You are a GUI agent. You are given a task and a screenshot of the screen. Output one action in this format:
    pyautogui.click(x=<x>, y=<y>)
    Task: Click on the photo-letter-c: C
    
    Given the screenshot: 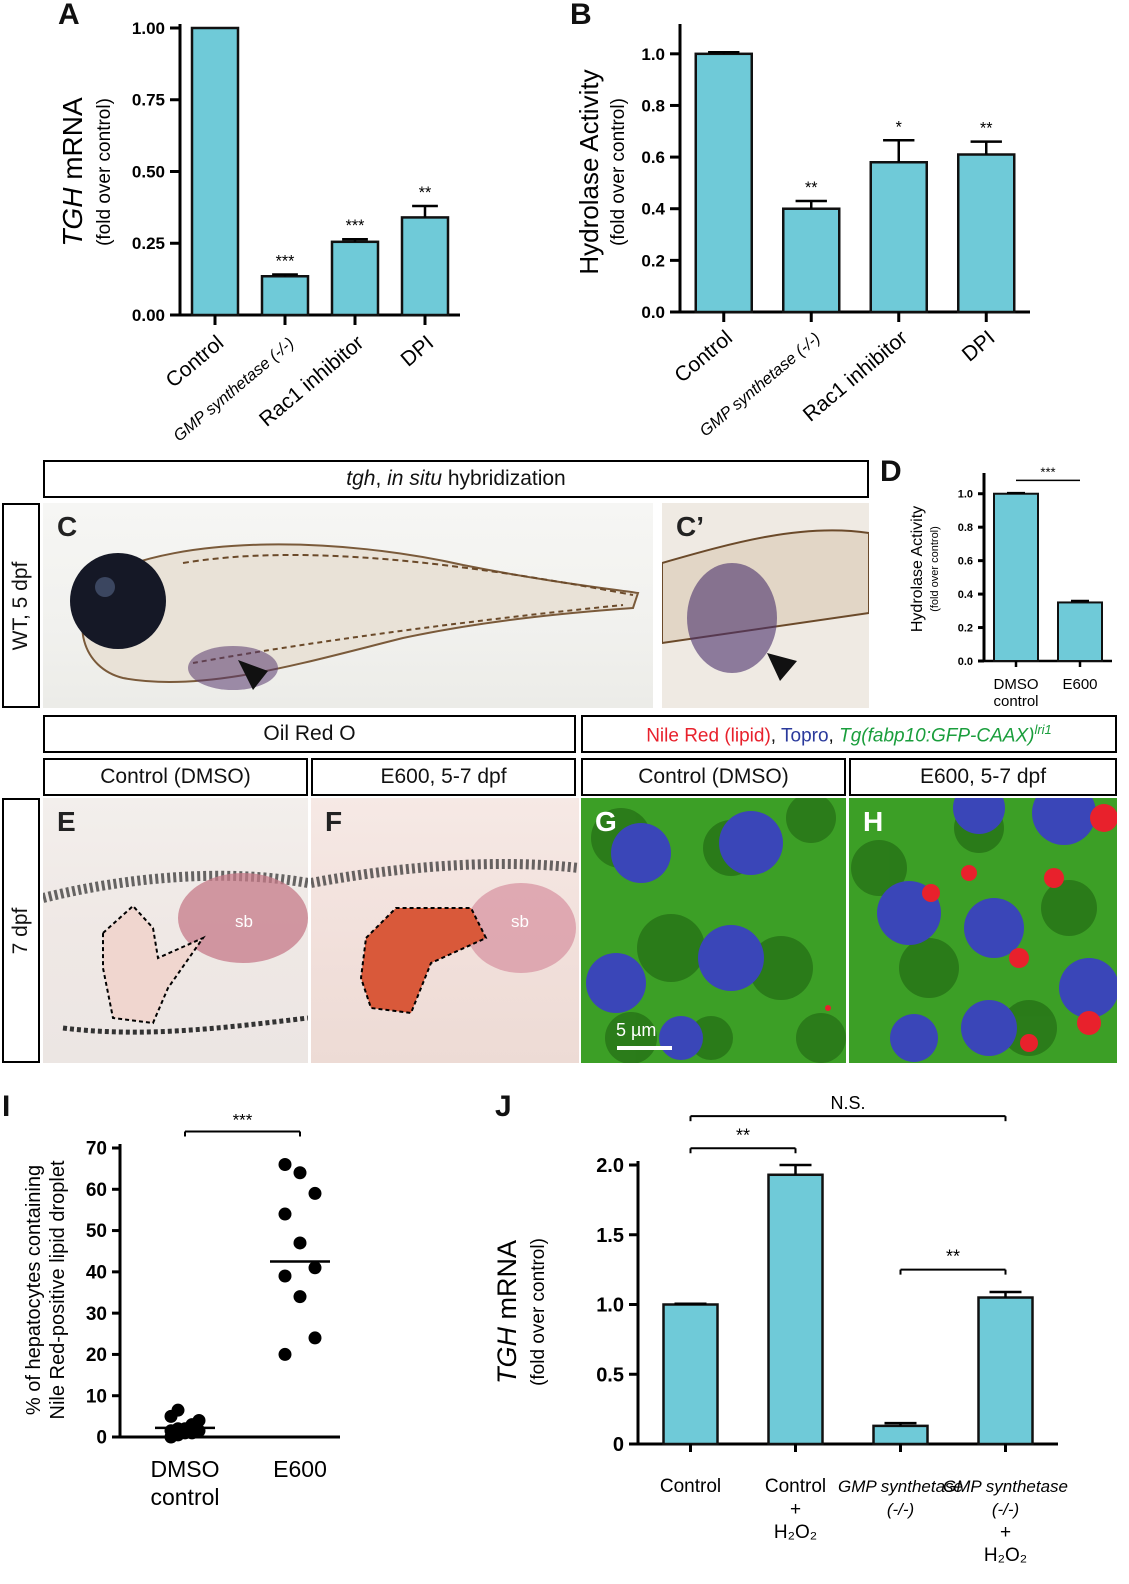 What is the action you would take?
    pyautogui.click(x=67, y=526)
    